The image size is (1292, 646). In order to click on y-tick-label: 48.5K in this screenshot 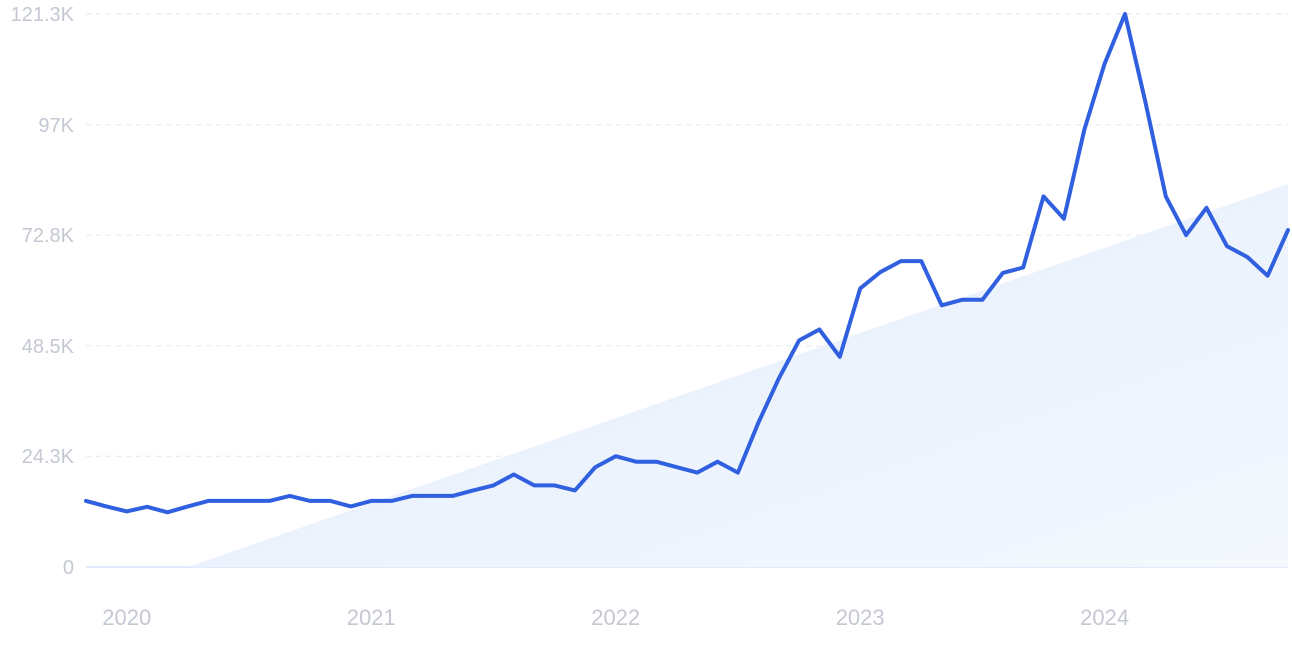, I will do `click(48, 347)`.